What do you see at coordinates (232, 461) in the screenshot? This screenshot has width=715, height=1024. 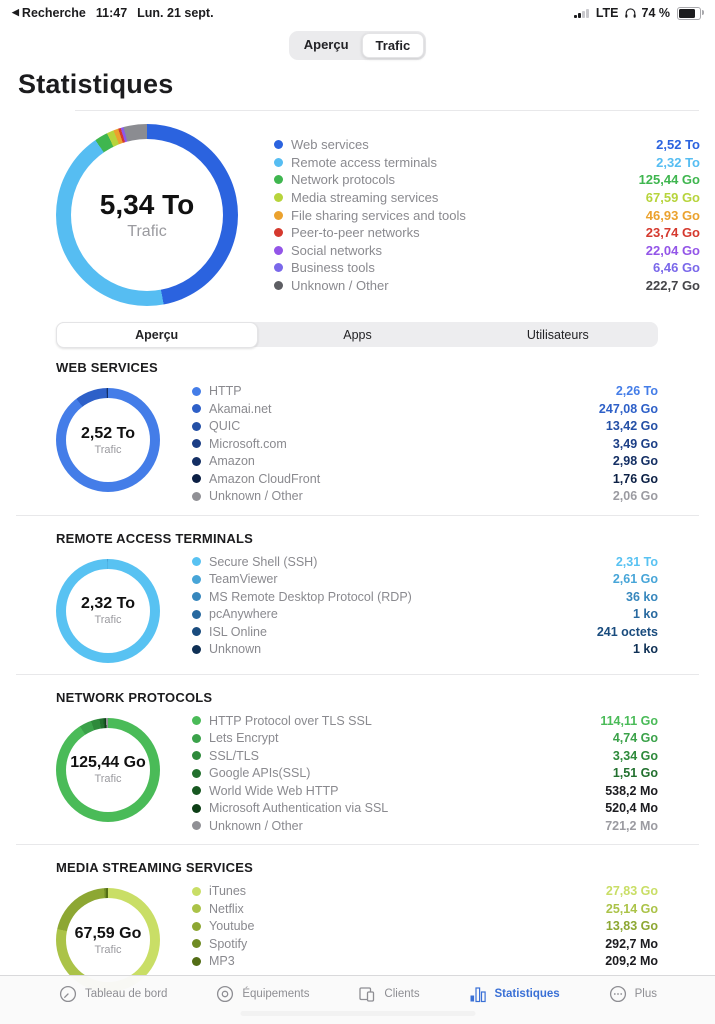 I see `item-label: Amazon` at bounding box center [232, 461].